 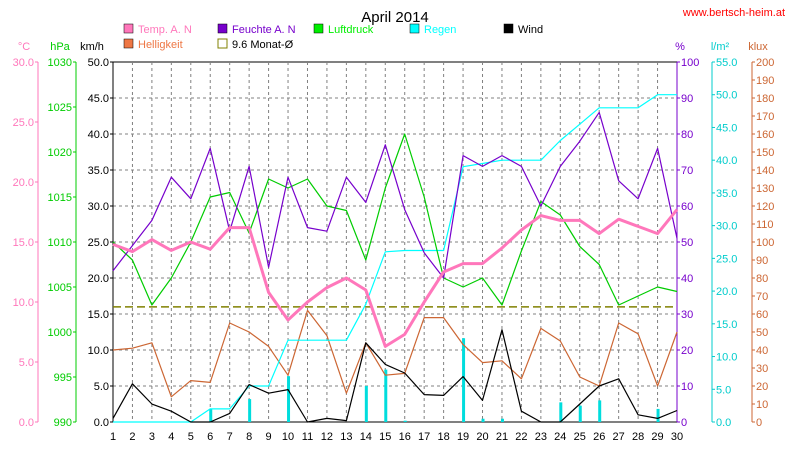 I want to click on y-tick-label-light: 80, so click(x=762, y=279).